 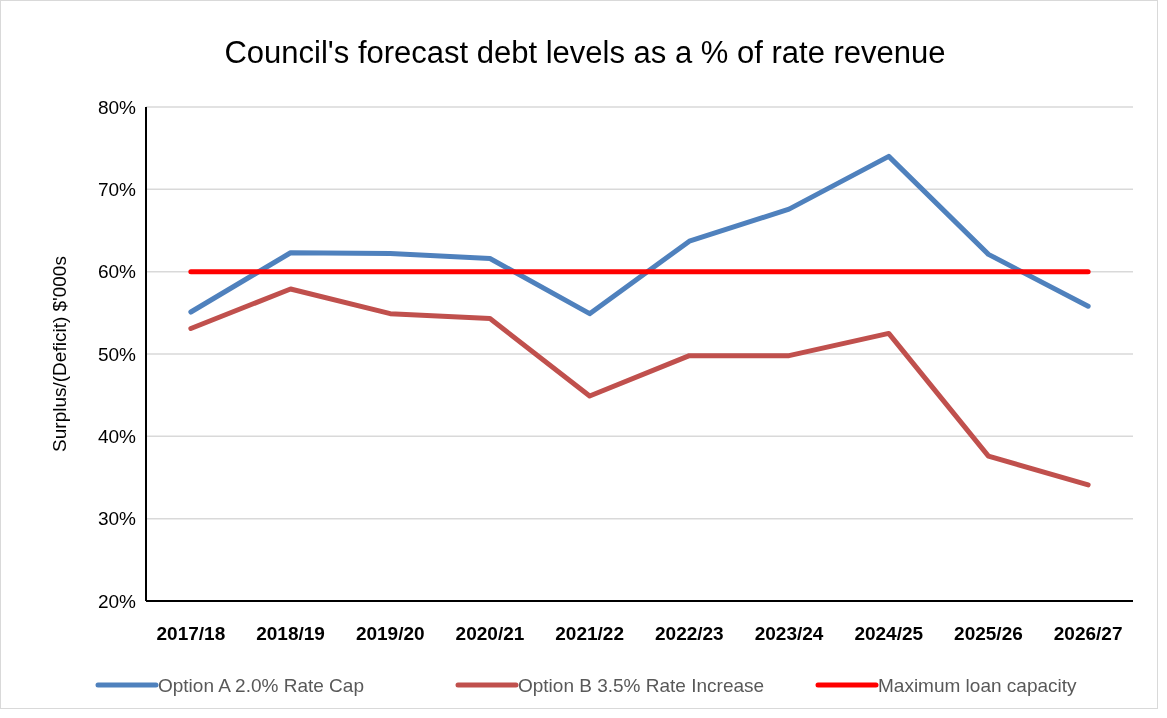 What do you see at coordinates (889, 633) in the screenshot?
I see `x-tick-label: 2024/25` at bounding box center [889, 633].